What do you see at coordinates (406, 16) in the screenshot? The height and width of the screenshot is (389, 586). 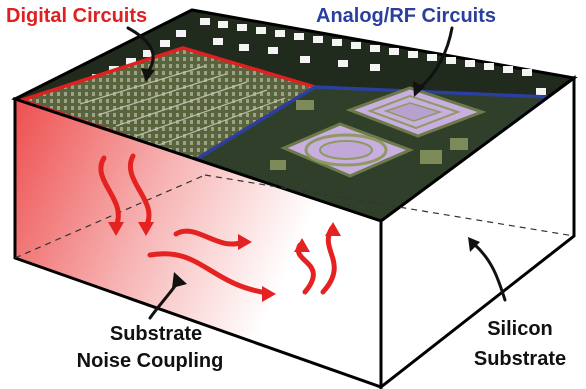 I see `analog-rf-circuits-label: Analog/RF Circuits` at bounding box center [406, 16].